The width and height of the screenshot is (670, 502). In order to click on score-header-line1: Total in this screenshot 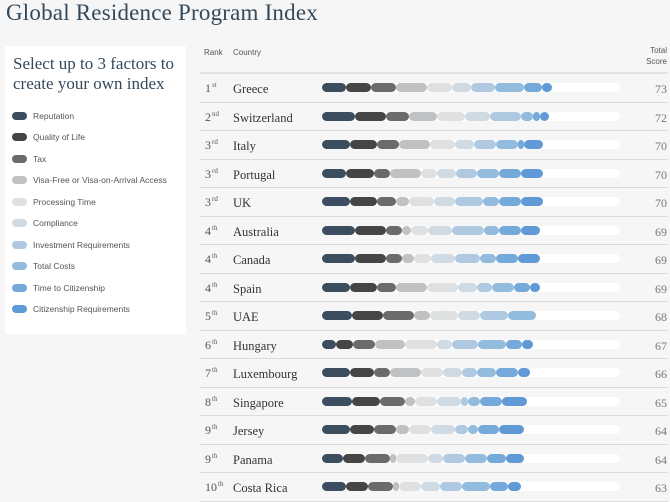, I will do `click(658, 50)`.